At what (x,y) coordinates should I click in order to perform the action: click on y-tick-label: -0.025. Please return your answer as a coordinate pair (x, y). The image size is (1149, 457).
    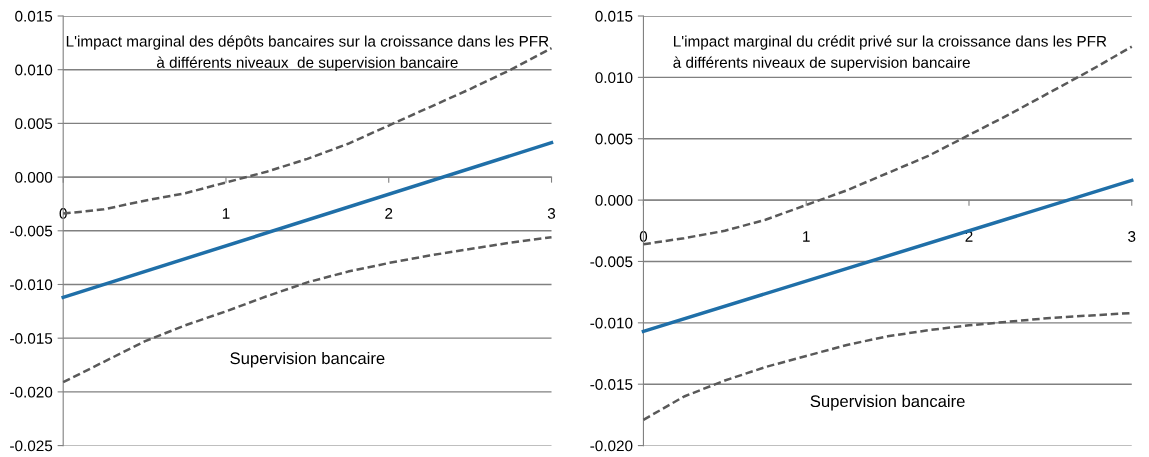
    Looking at the image, I should click on (31, 446).